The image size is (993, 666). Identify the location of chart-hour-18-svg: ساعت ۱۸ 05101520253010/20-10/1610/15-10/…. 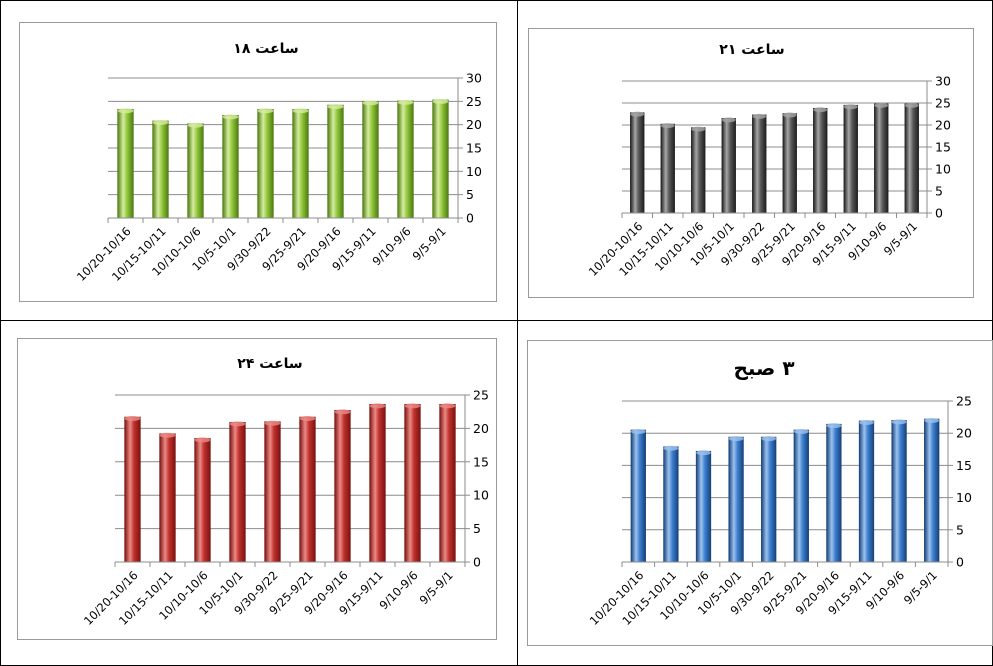
(278, 162).